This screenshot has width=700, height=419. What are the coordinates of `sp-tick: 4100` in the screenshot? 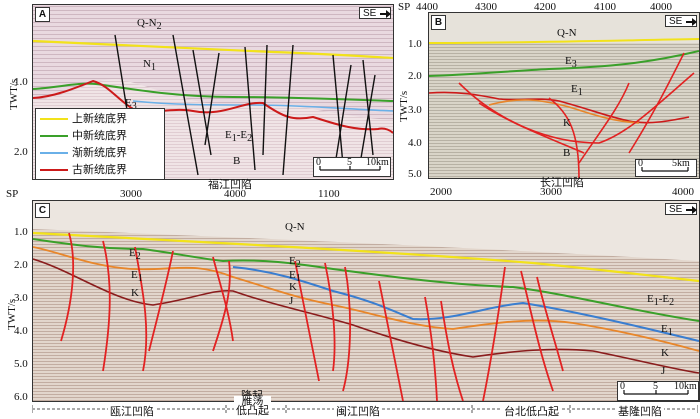 It's located at (605, 7).